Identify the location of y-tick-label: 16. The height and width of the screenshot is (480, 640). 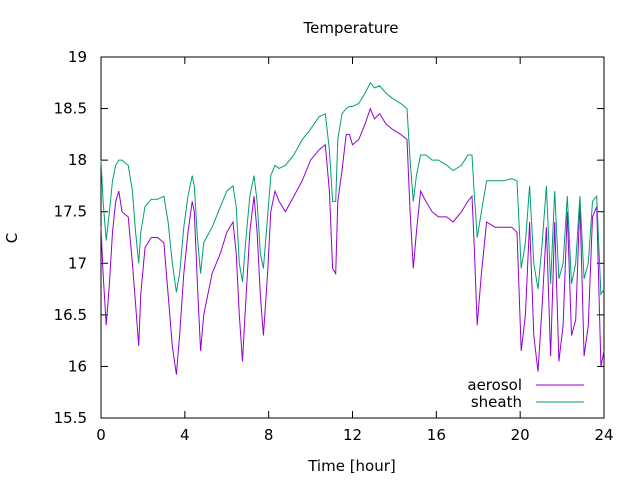
(77, 366).